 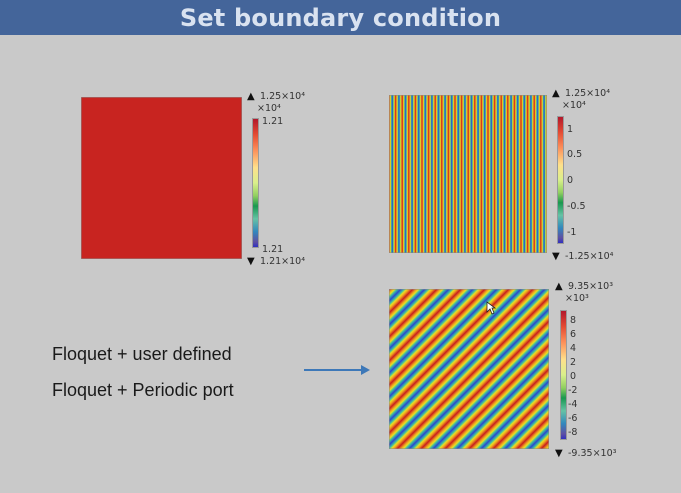 I want to click on vertical-tick-minus-1: -1, so click(x=572, y=232).